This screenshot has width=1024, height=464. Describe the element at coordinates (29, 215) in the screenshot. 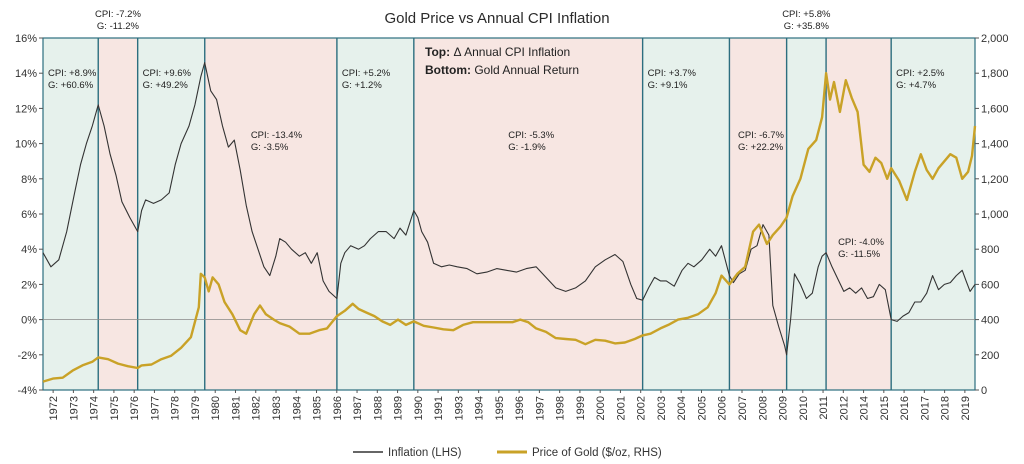

I see `y-left-tick-label: 6%` at that location.